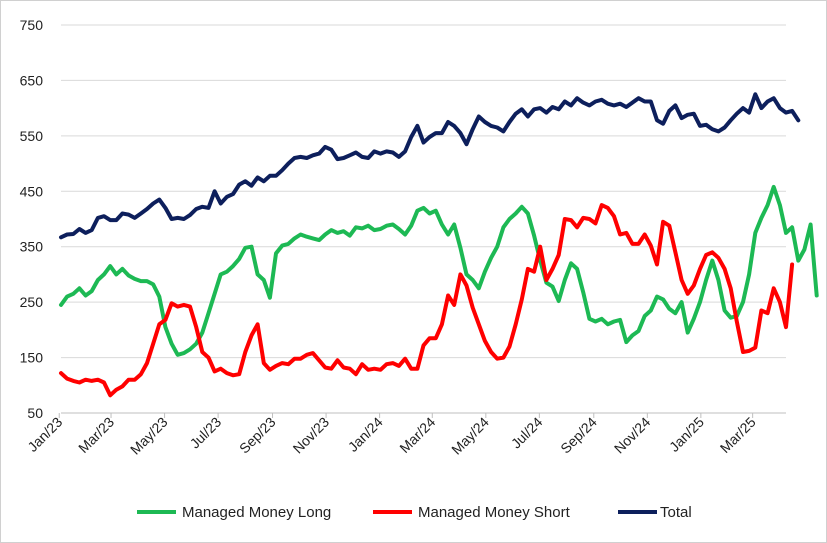  What do you see at coordinates (578, 435) in the screenshot?
I see `x-tick-label: Sep/24` at bounding box center [578, 435].